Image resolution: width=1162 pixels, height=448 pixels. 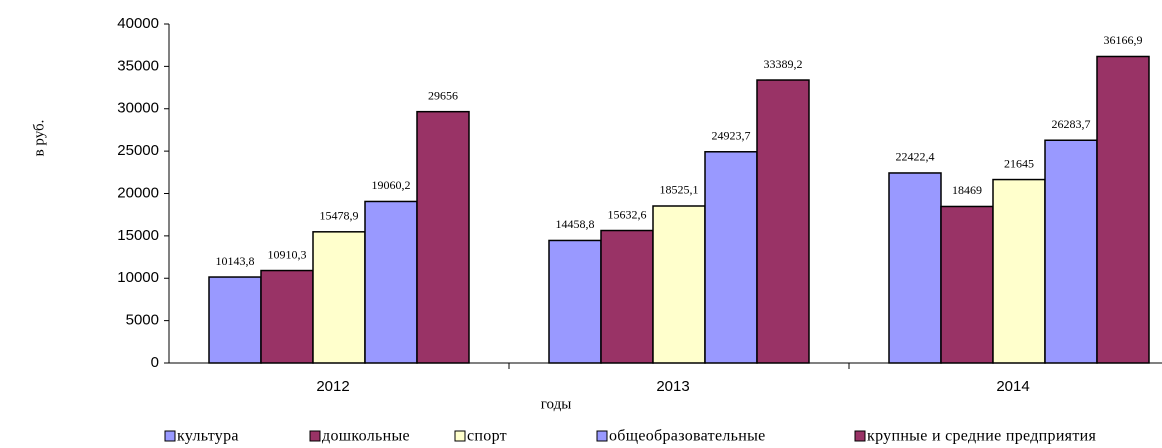 I want to click on x-axis-label: годы, so click(x=556, y=404).